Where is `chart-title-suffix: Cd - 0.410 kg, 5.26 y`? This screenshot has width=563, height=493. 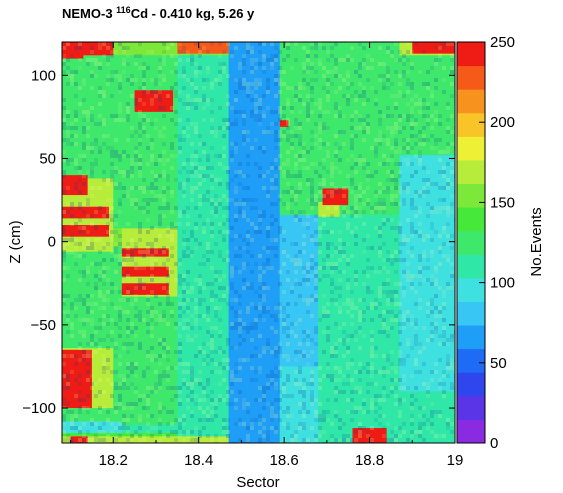 chart-title-suffix: Cd - 0.410 kg, 5.26 y is located at coordinates (193, 13).